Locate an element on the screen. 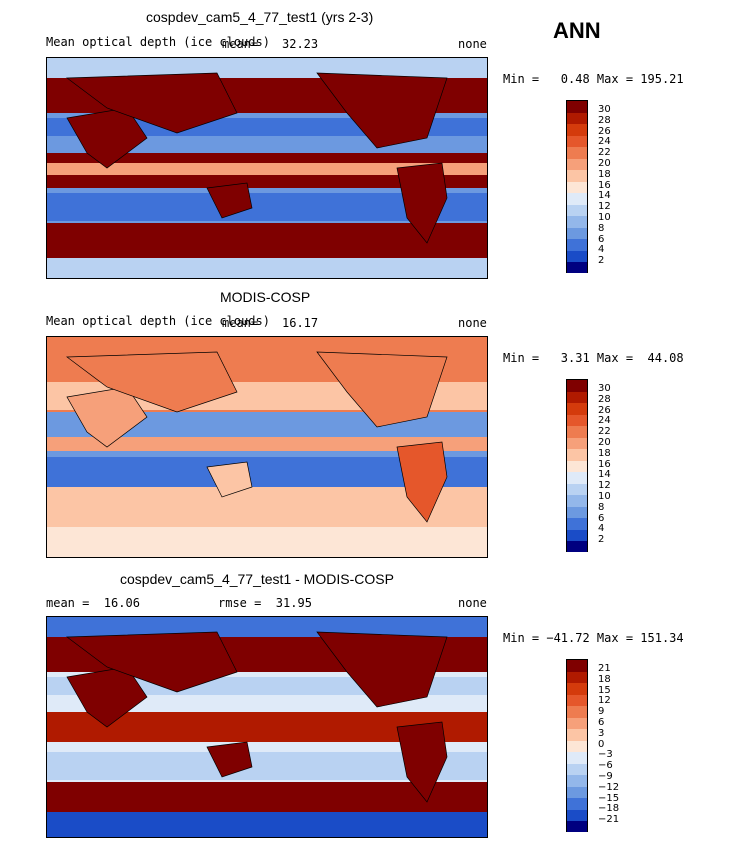 This screenshot has height=842, width=733. panel-2-minmax: Min = 3.31 Max = 44.08 is located at coordinates (593, 358).